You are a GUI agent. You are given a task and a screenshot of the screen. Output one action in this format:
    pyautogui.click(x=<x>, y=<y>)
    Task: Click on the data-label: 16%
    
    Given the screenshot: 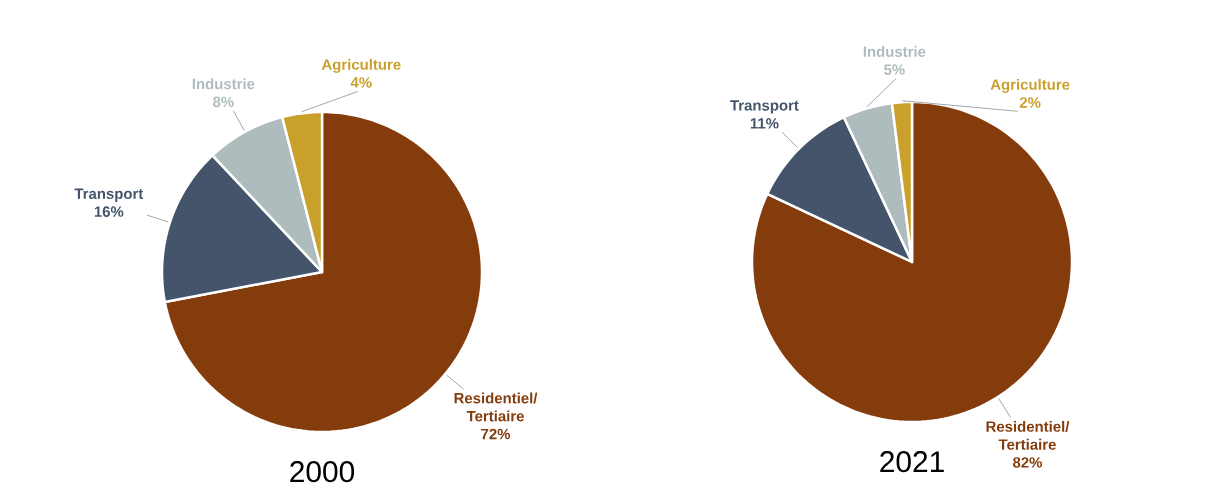 What is the action you would take?
    pyautogui.click(x=109, y=211)
    